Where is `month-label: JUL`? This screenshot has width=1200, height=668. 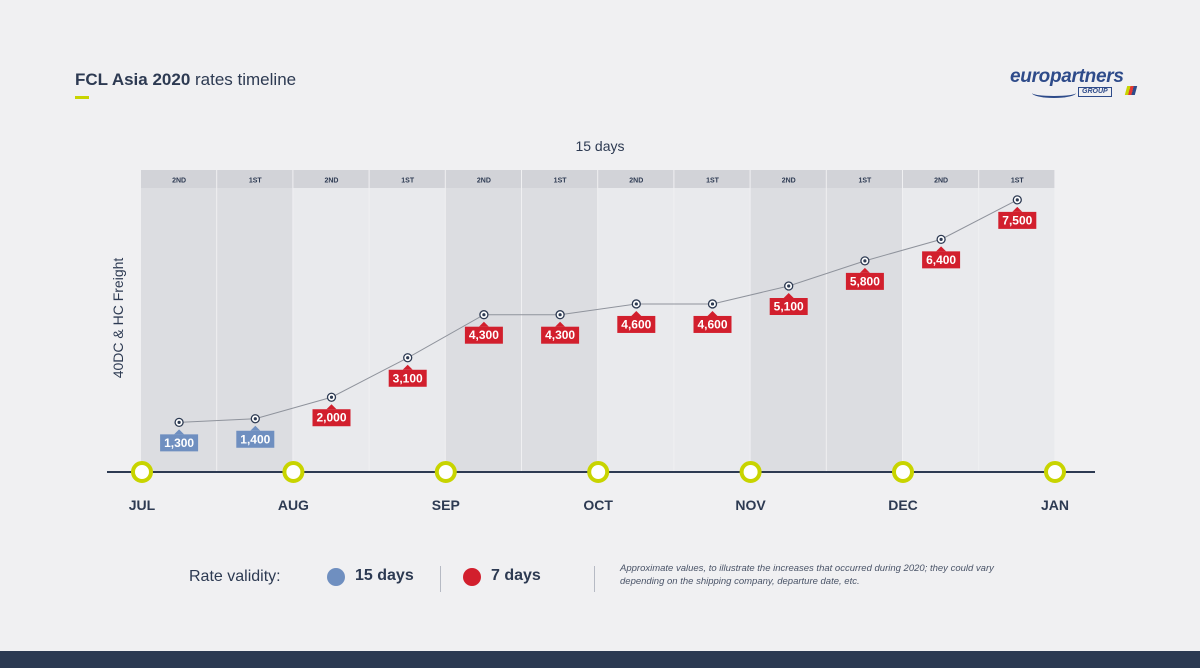 month-label: JUL is located at coordinates (142, 505).